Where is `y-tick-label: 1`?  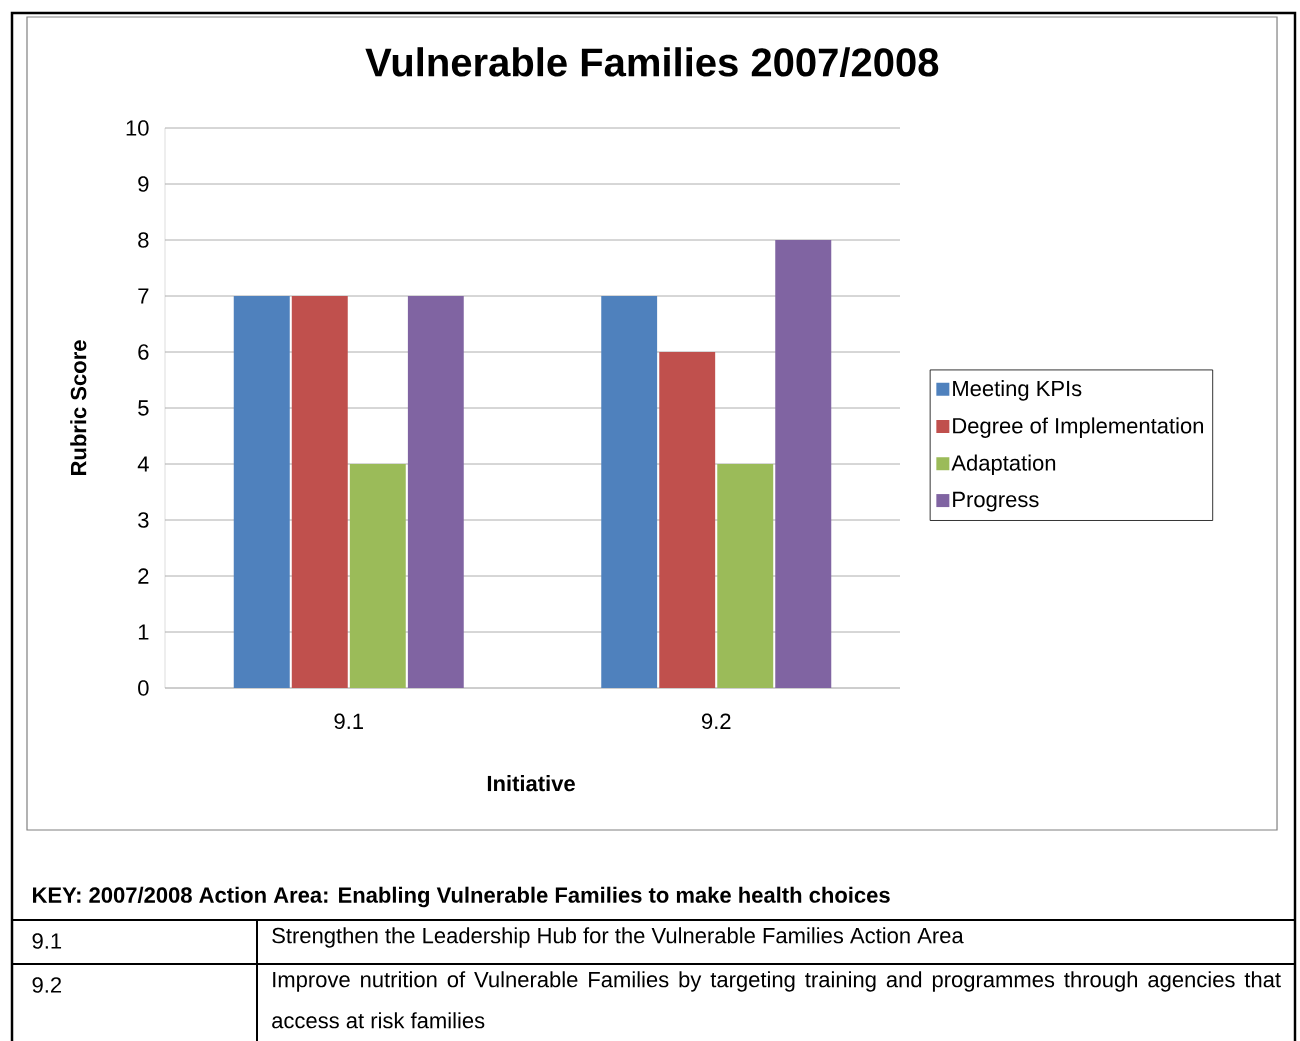 y-tick-label: 1 is located at coordinates (143, 632).